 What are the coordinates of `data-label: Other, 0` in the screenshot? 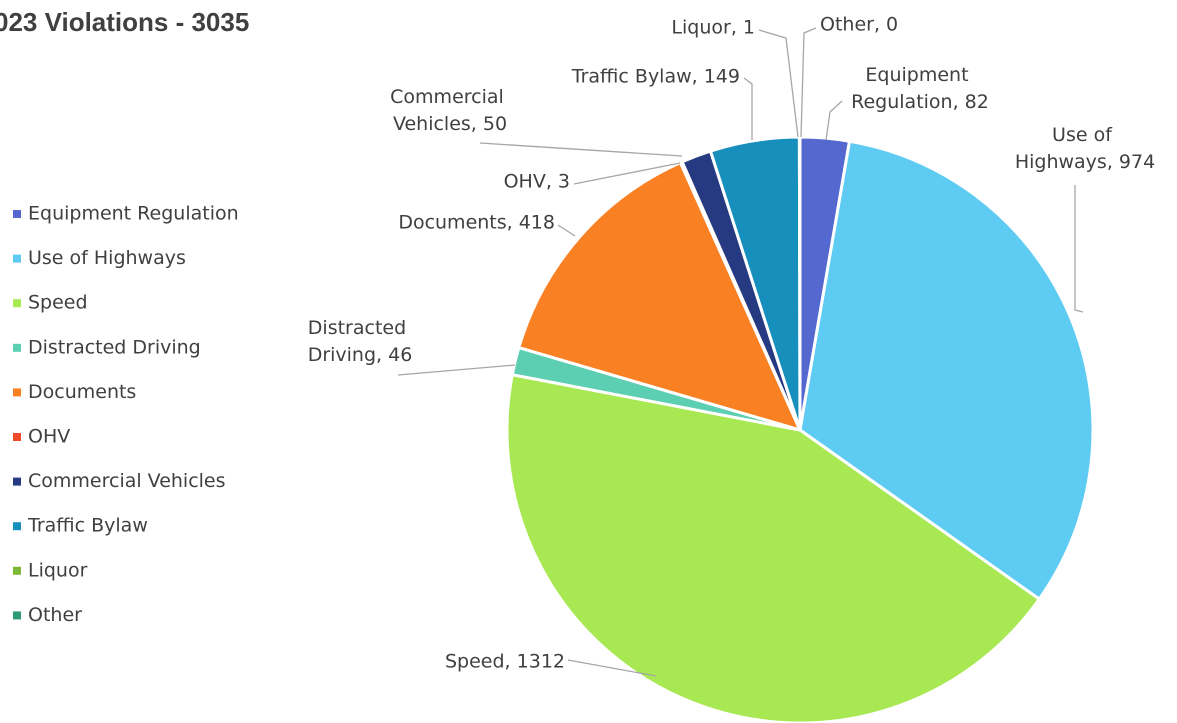 It's located at (859, 25).